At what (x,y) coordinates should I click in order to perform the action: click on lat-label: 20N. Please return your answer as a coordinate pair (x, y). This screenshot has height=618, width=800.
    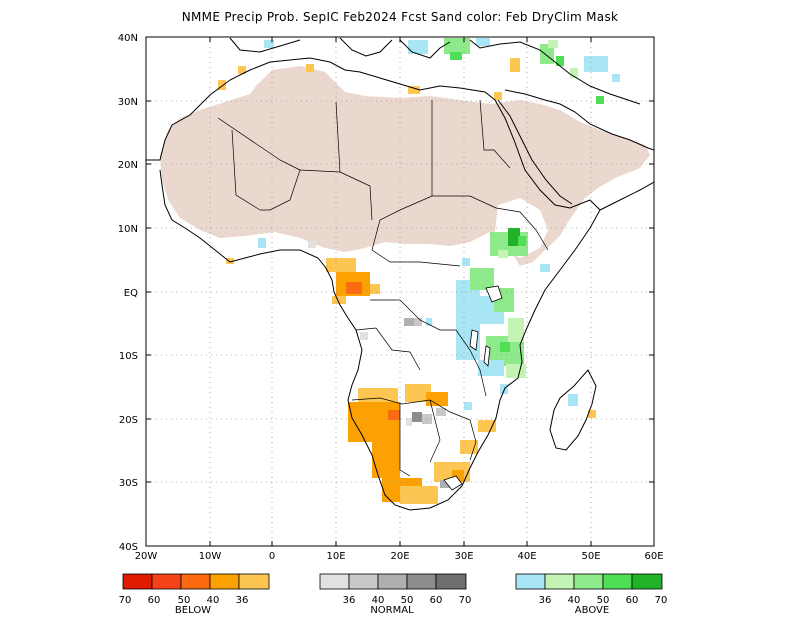
    Looking at the image, I should click on (128, 165).